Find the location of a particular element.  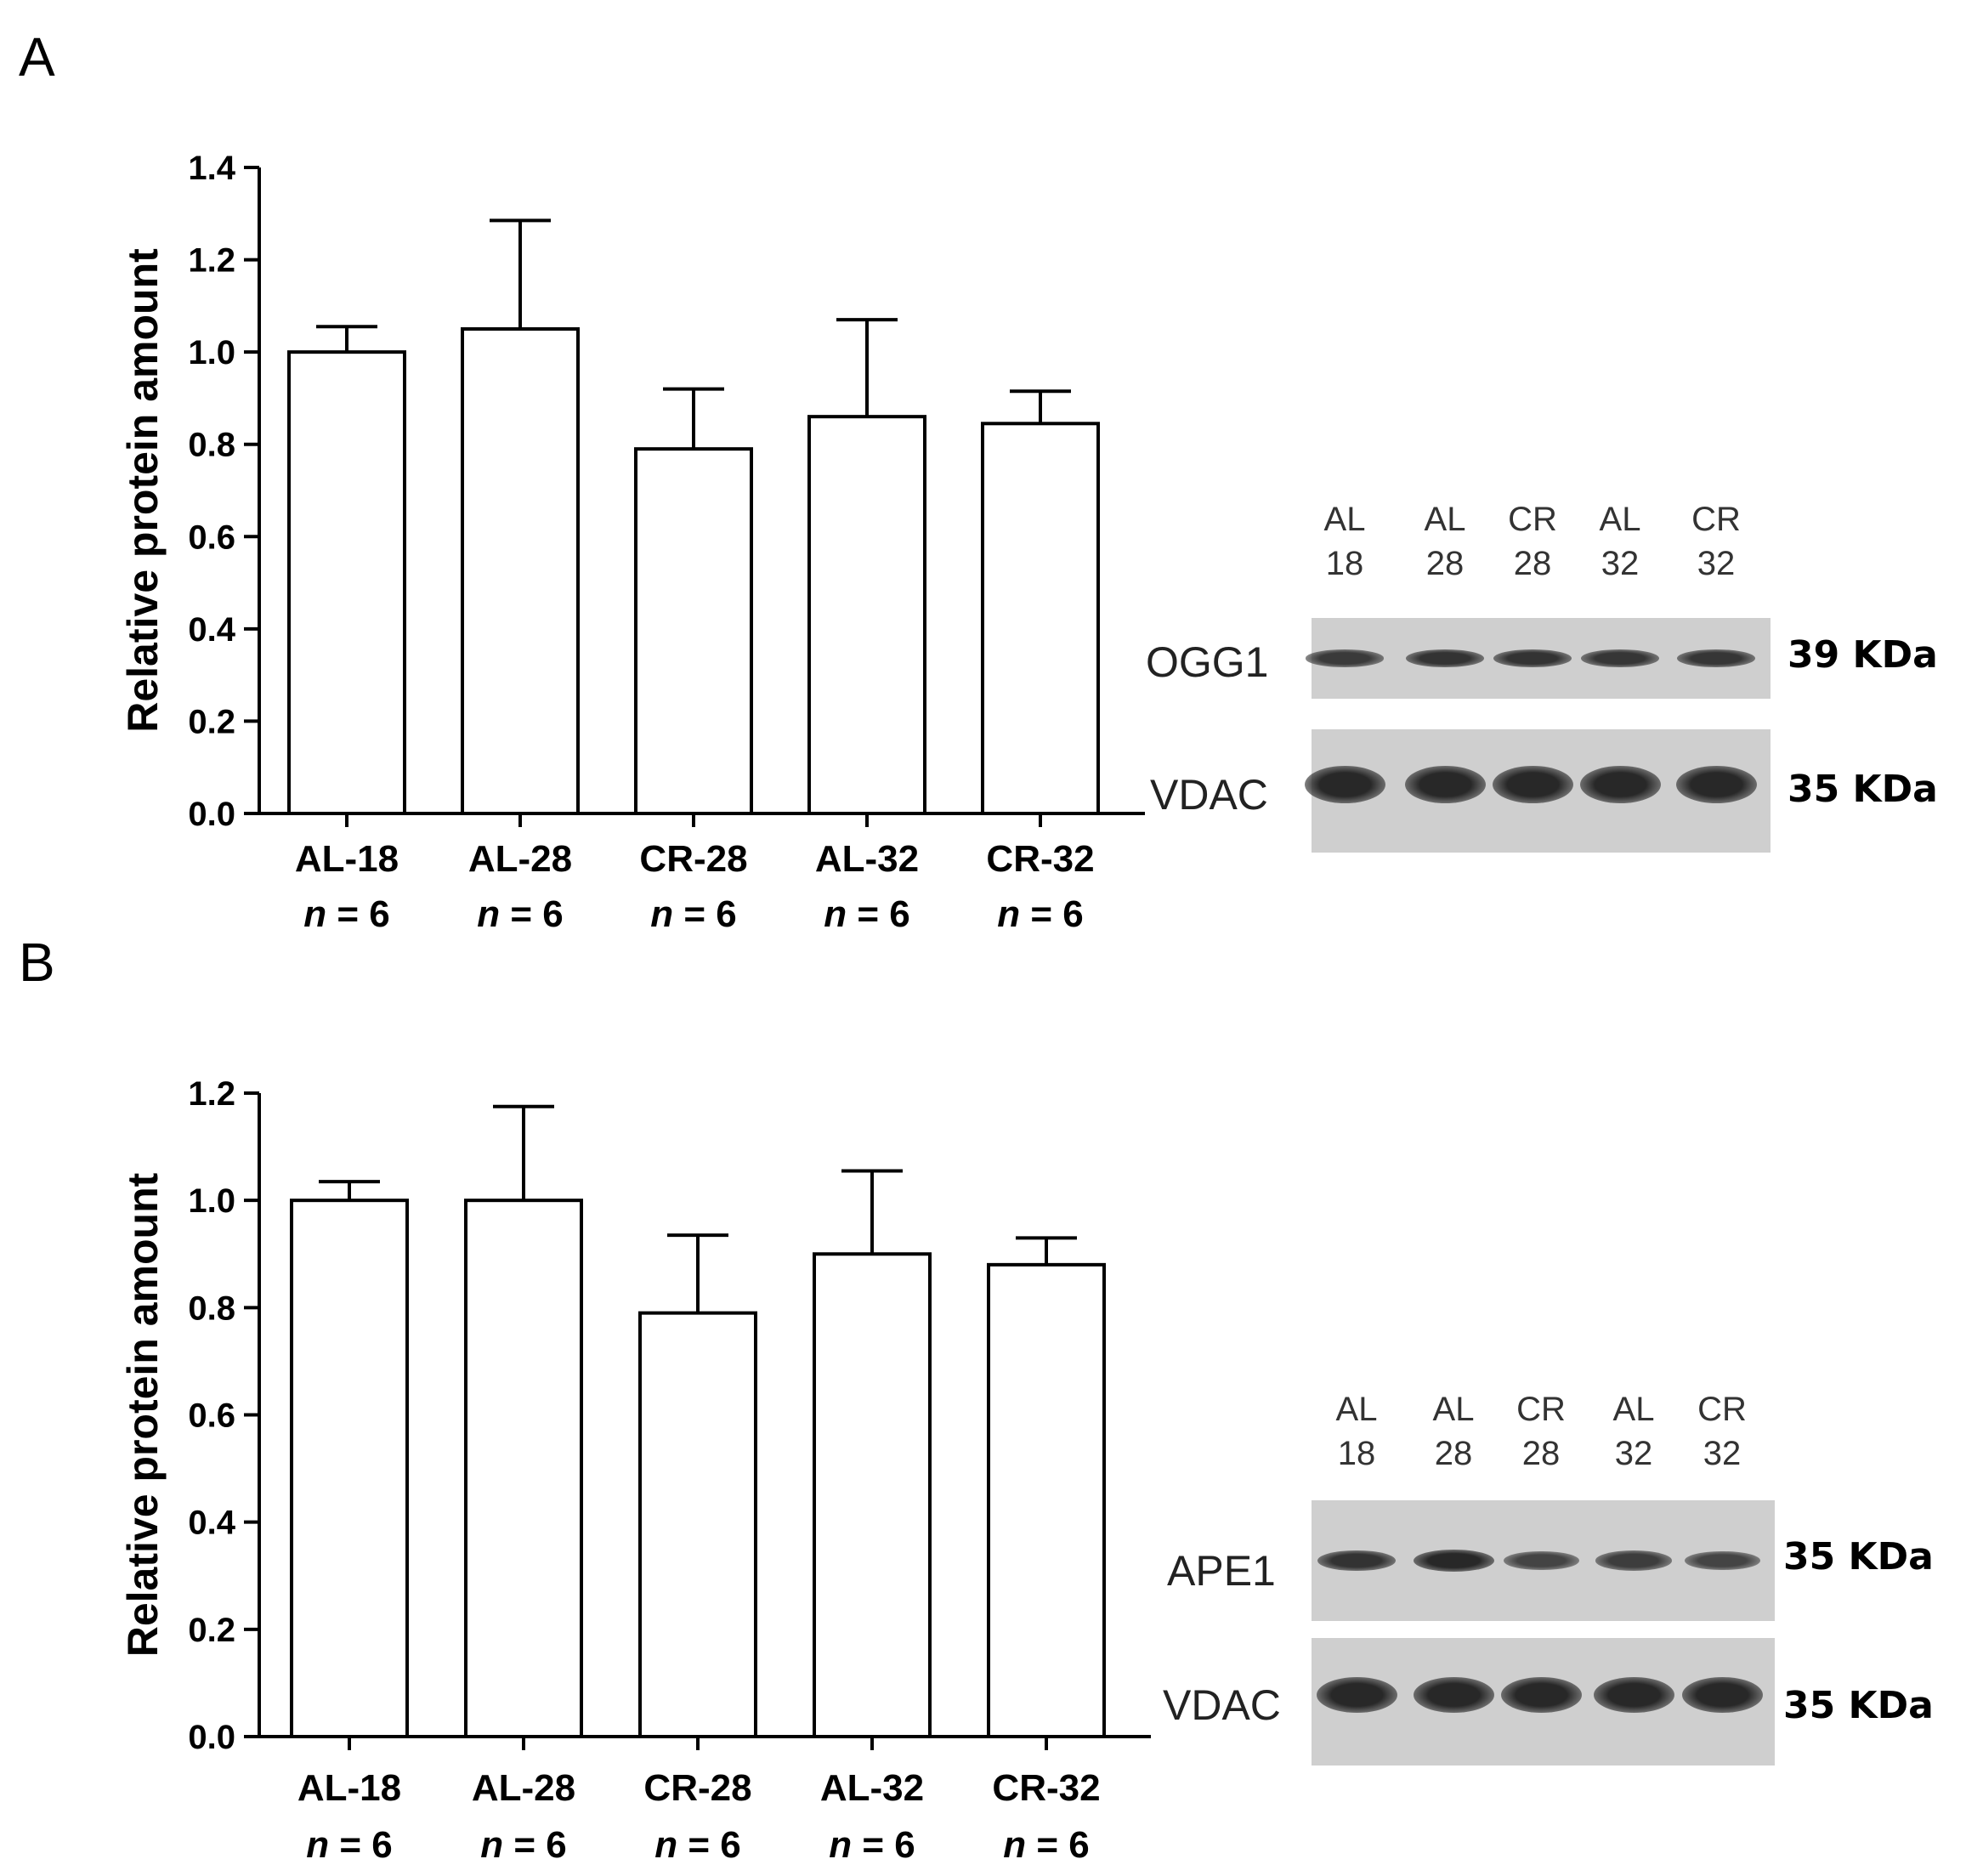

category-label: CR-28 is located at coordinates (697, 1788).